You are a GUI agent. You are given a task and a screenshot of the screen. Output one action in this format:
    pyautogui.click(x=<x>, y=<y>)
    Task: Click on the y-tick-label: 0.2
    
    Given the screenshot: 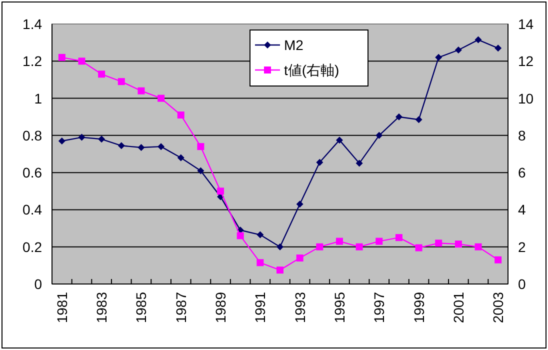 What is the action you would take?
    pyautogui.click(x=32, y=246)
    